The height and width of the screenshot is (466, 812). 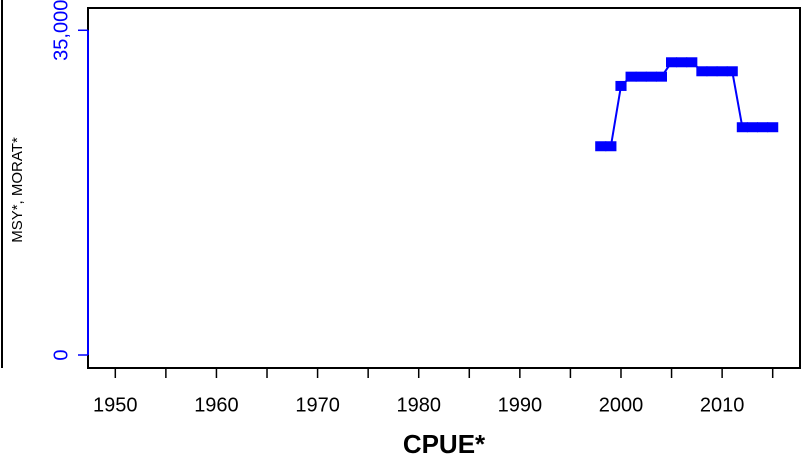 I want to click on x-tick-label: 1990, so click(x=520, y=405).